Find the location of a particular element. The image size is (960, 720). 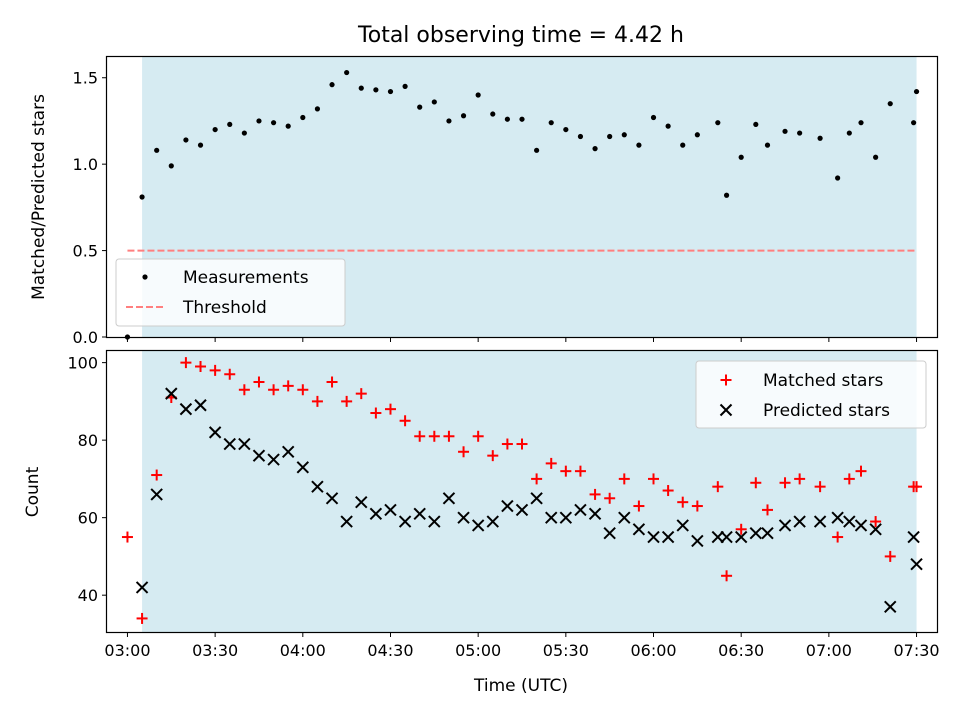

y-tick-label: 100 is located at coordinates (82, 363).